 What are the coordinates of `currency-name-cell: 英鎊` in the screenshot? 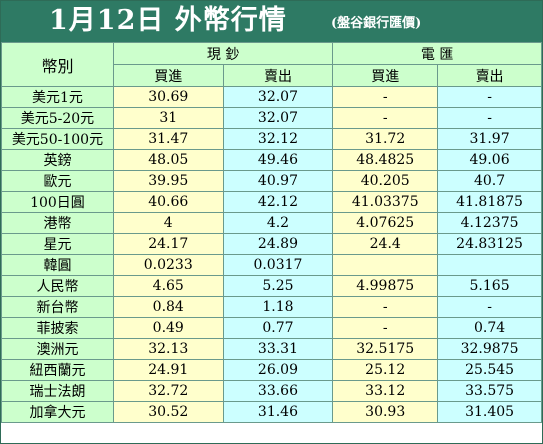 It's located at (57, 160).